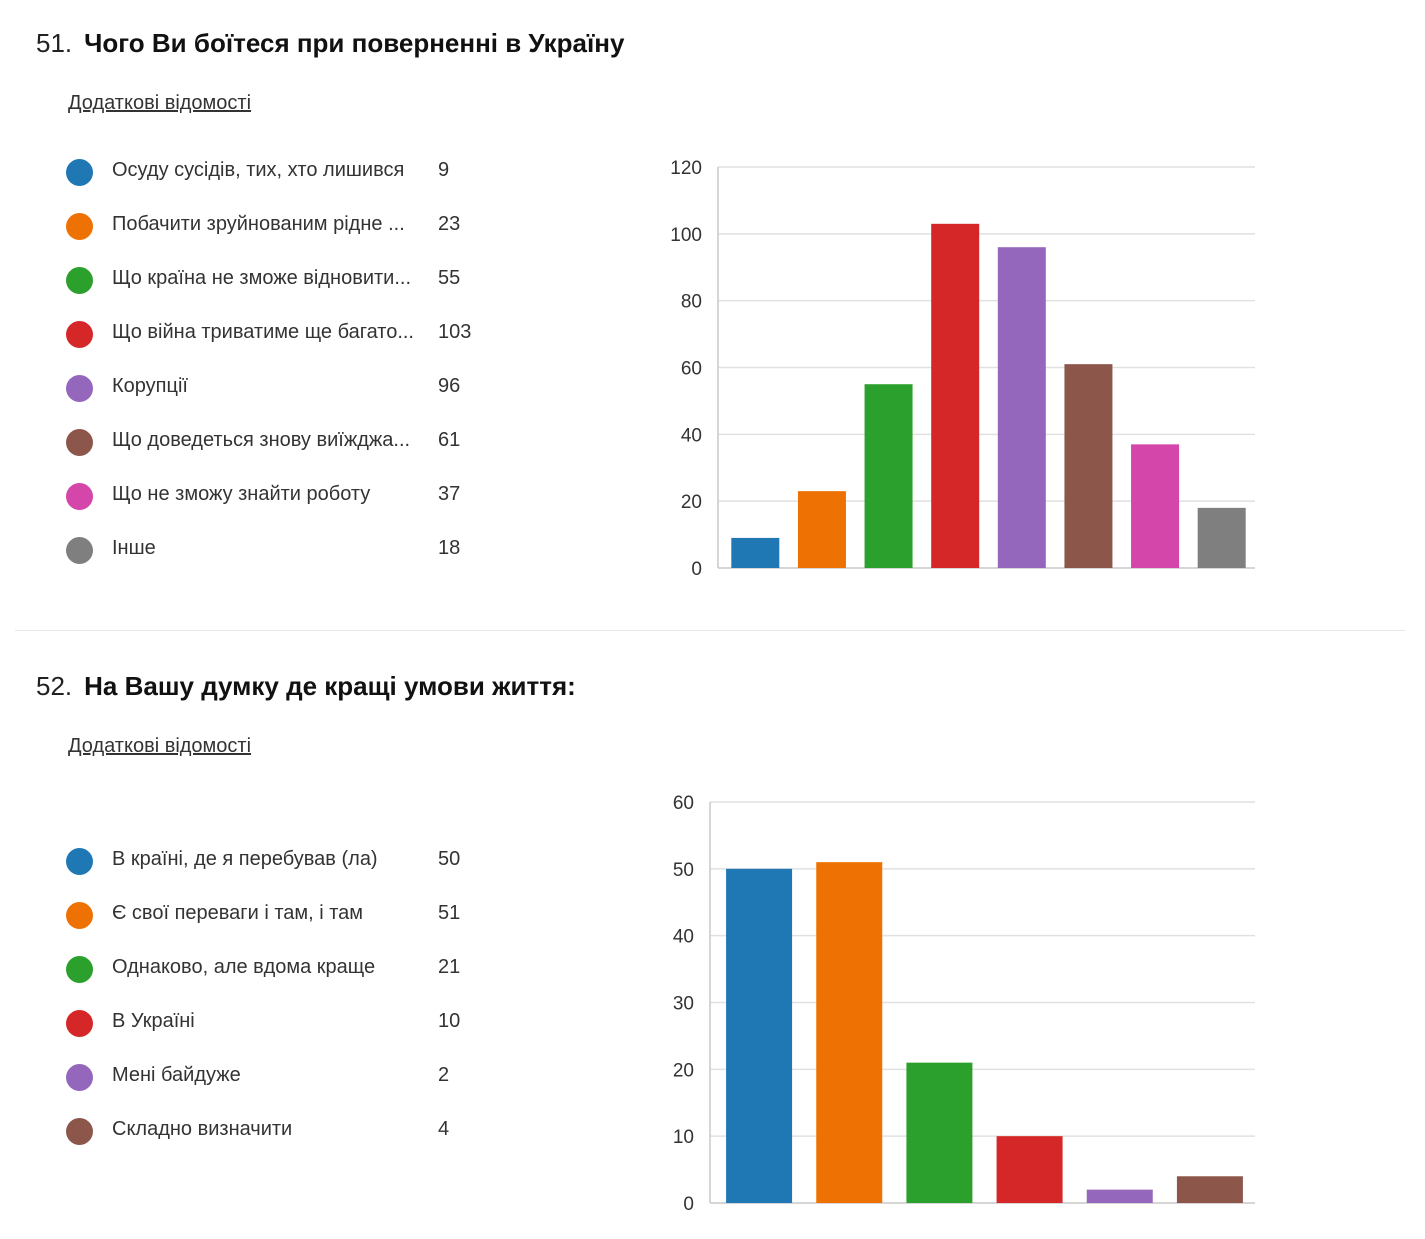  Describe the element at coordinates (449, 386) in the screenshot. I see `legend-count: 96` at that location.